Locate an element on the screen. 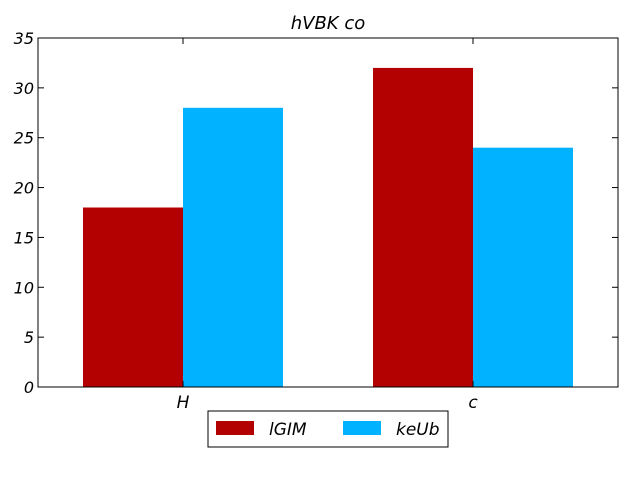 This screenshot has height=478, width=632. y-tick-label-3: 10 is located at coordinates (24, 287).